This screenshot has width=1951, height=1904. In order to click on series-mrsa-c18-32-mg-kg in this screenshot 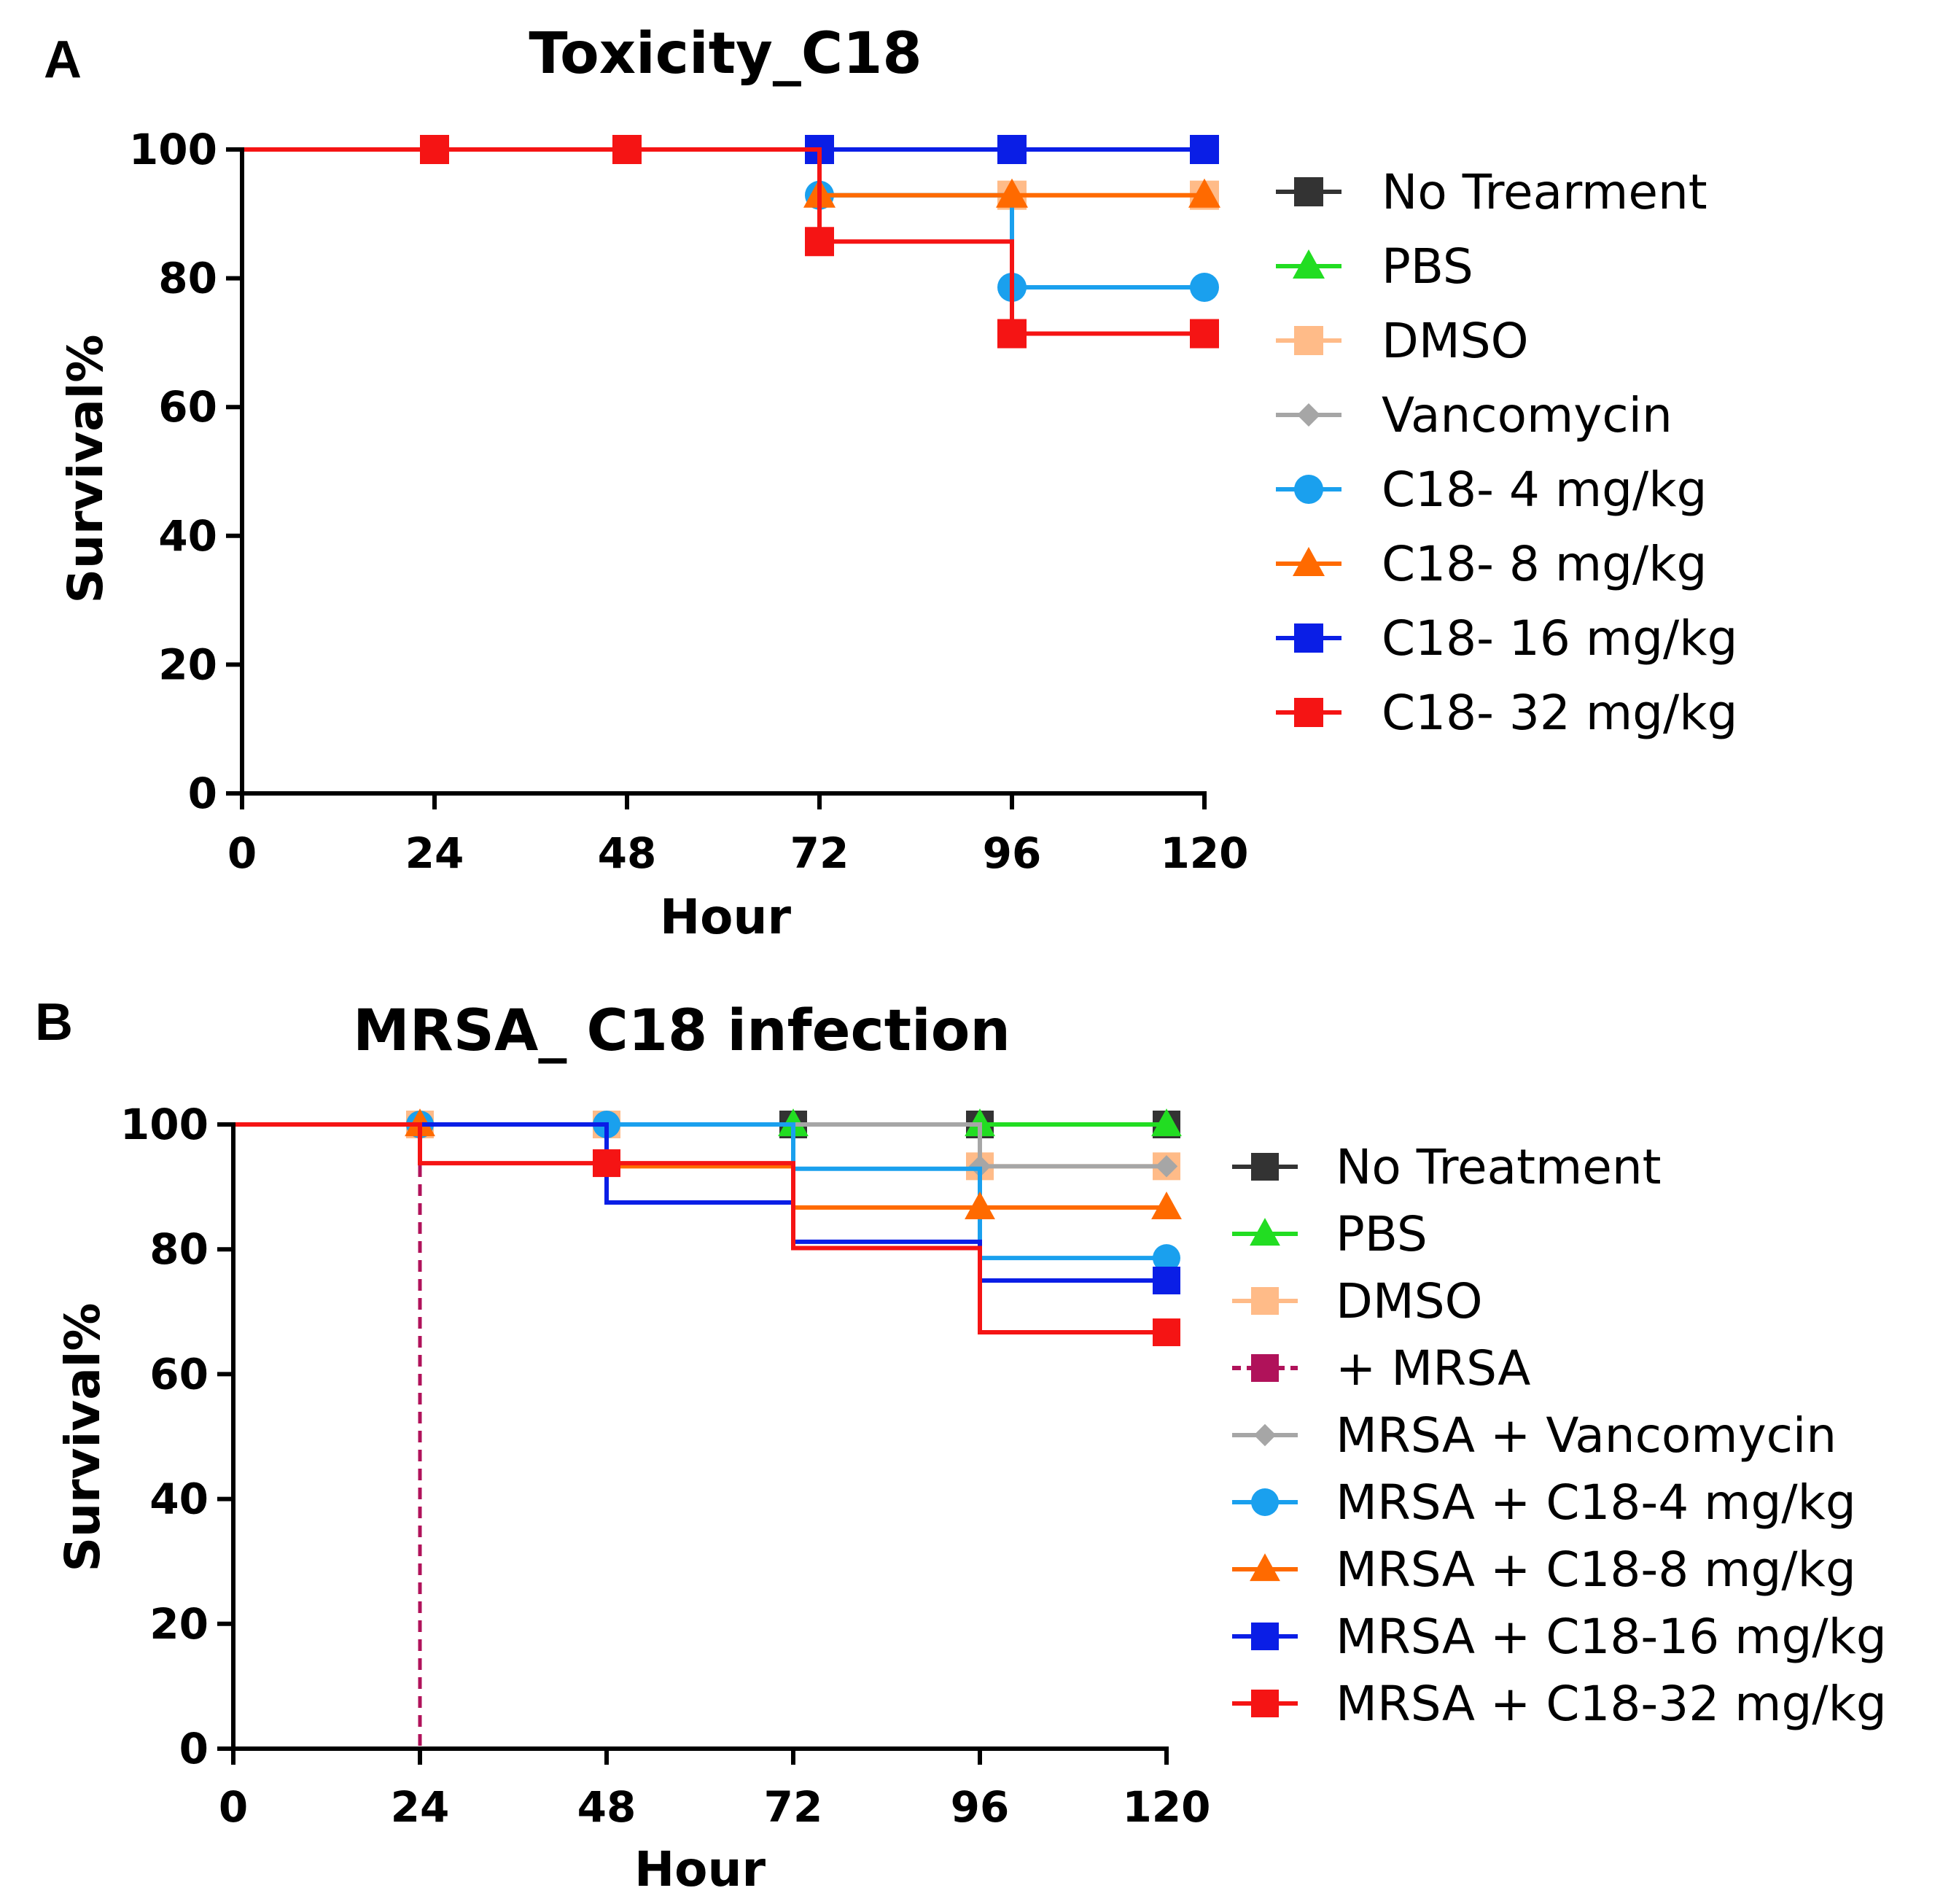, I will do `click(706, 1235)`.